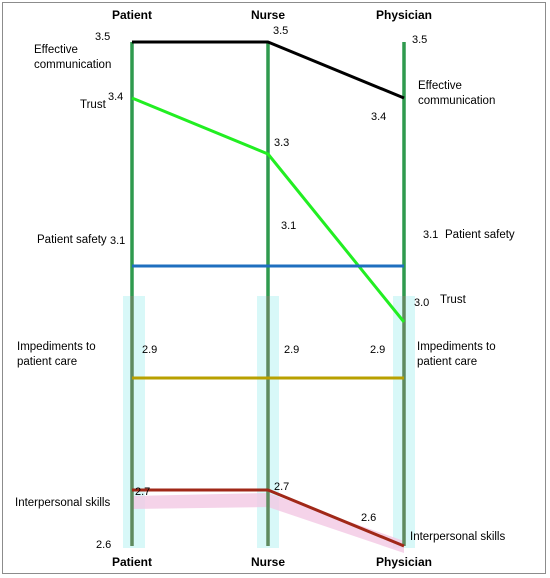  Describe the element at coordinates (291, 350) in the screenshot. I see `value-impediments-nurse: 2.9` at that location.